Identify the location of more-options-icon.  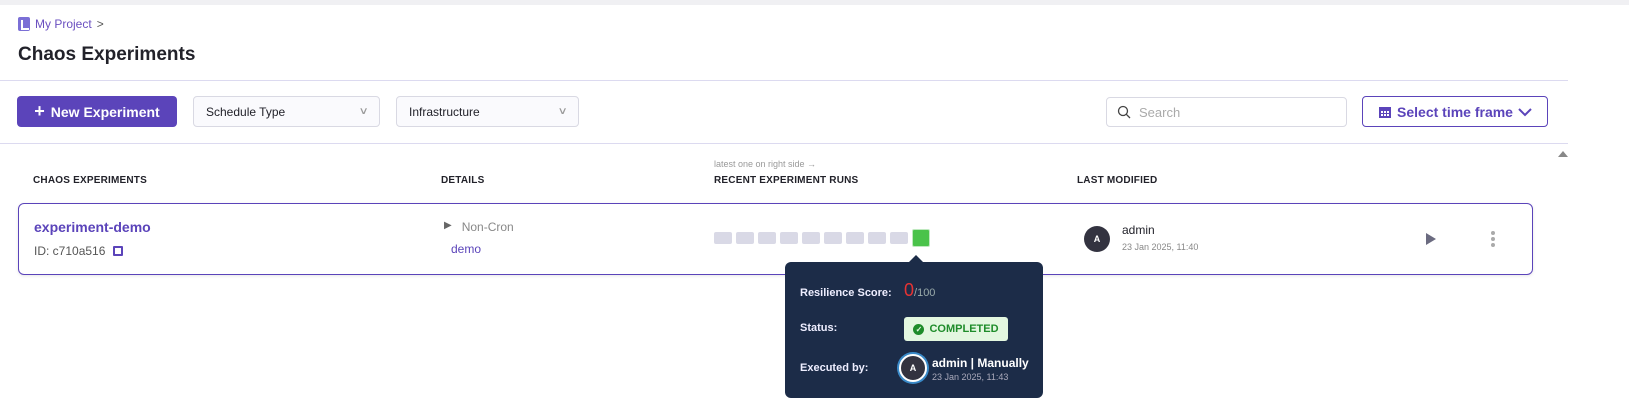
(1493, 239).